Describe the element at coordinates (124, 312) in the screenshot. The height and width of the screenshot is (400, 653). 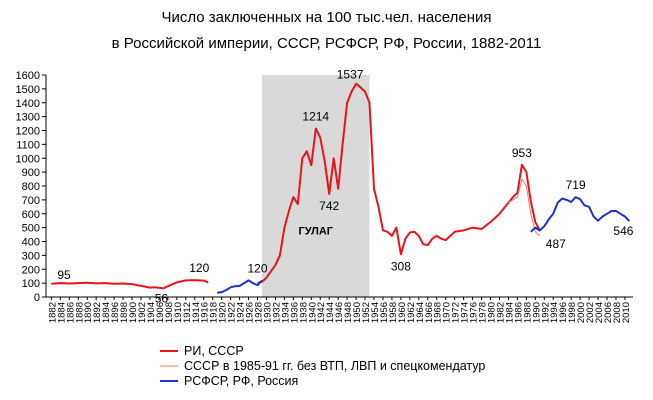
I see `x-tick-label: 1898` at that location.